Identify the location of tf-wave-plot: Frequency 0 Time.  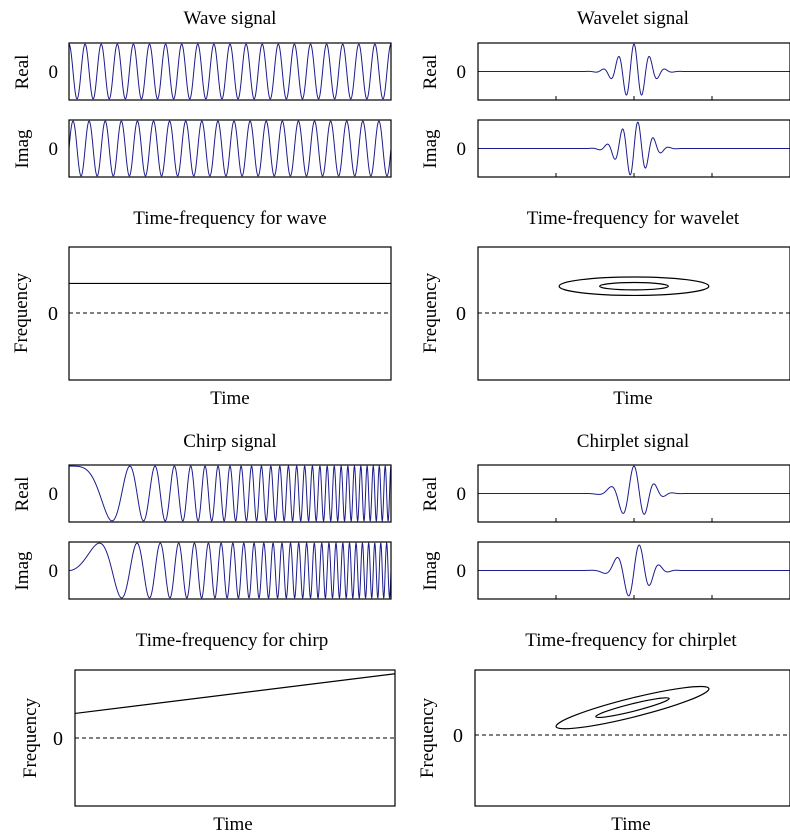
(201, 327).